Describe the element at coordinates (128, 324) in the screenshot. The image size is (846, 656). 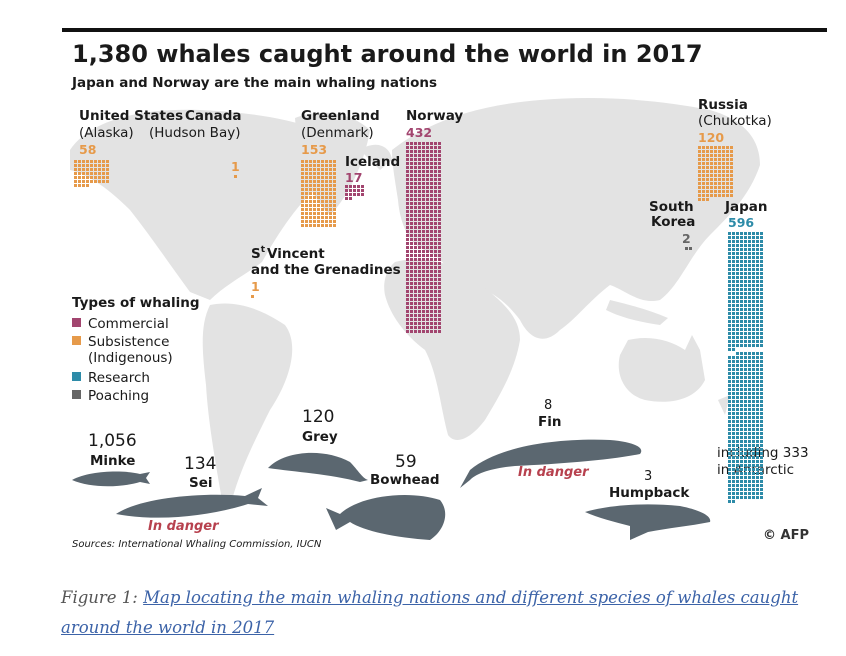
I see `legend-label-commercial: Commercial` at that location.